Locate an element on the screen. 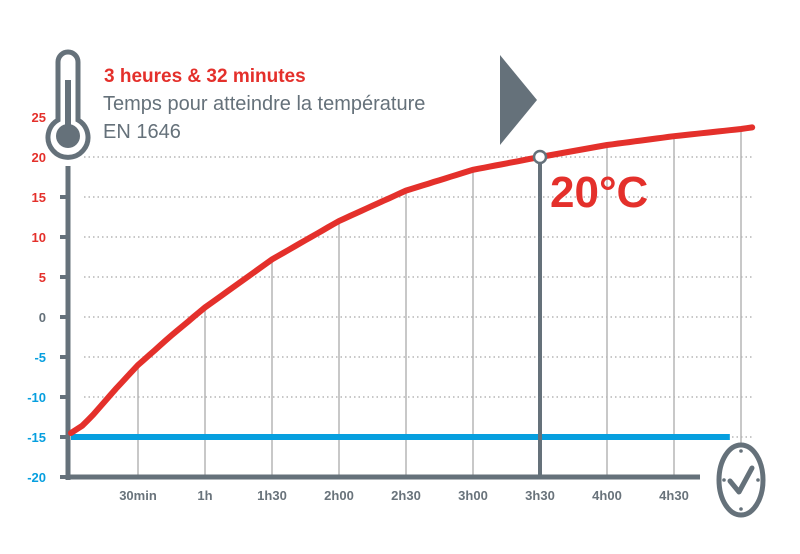 This screenshot has width=800, height=554. y-tick-label: 10 is located at coordinates (39, 237).